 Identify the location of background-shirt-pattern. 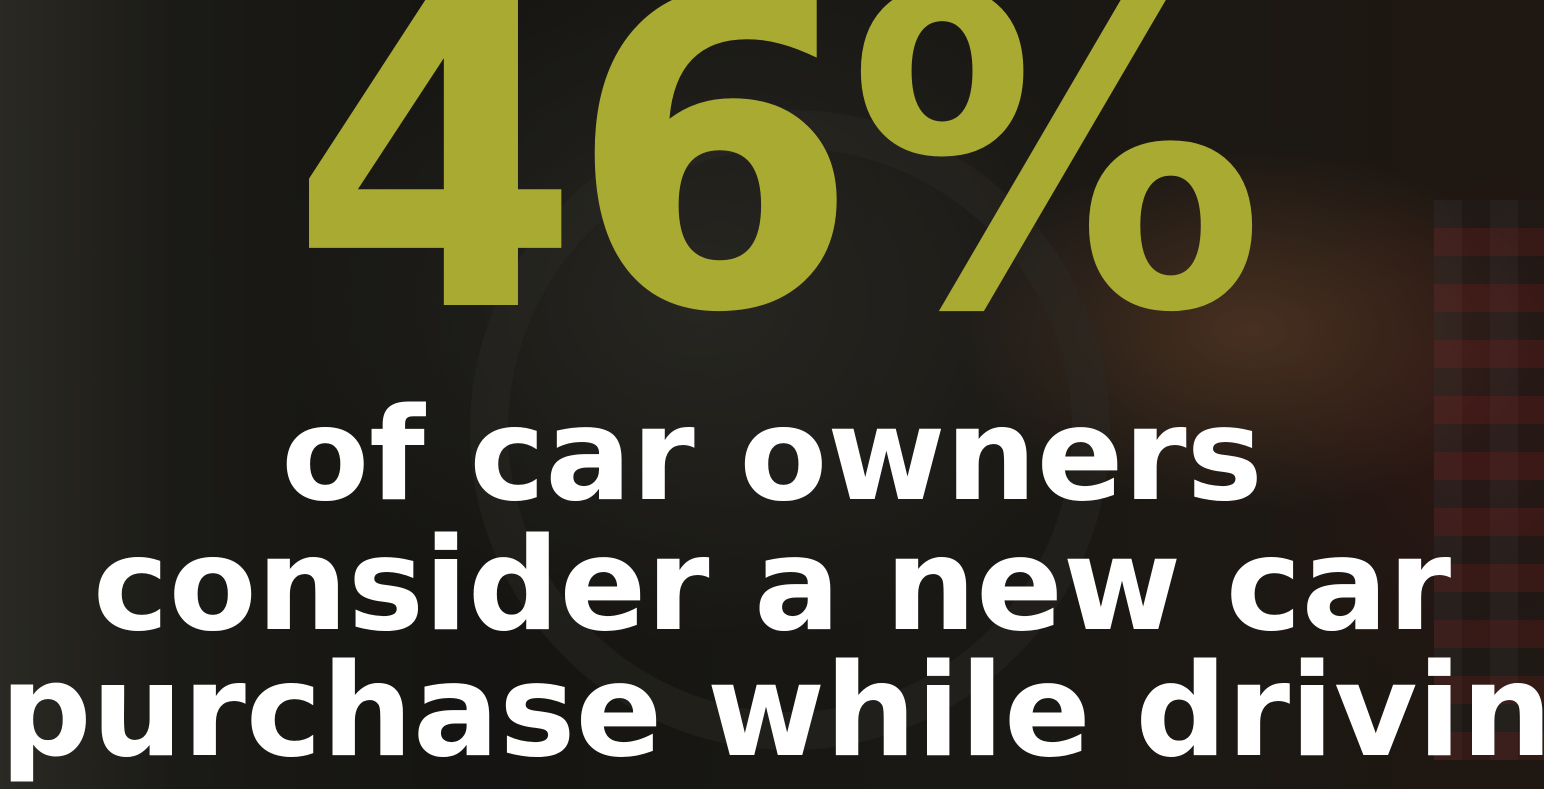
(1489, 480).